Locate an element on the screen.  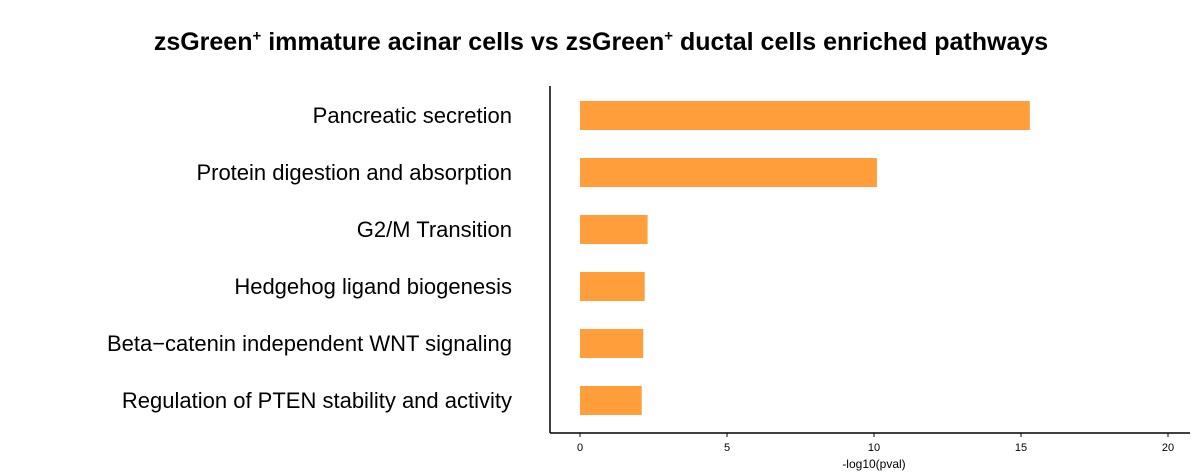
x-tick-label: 0 is located at coordinates (580, 448).